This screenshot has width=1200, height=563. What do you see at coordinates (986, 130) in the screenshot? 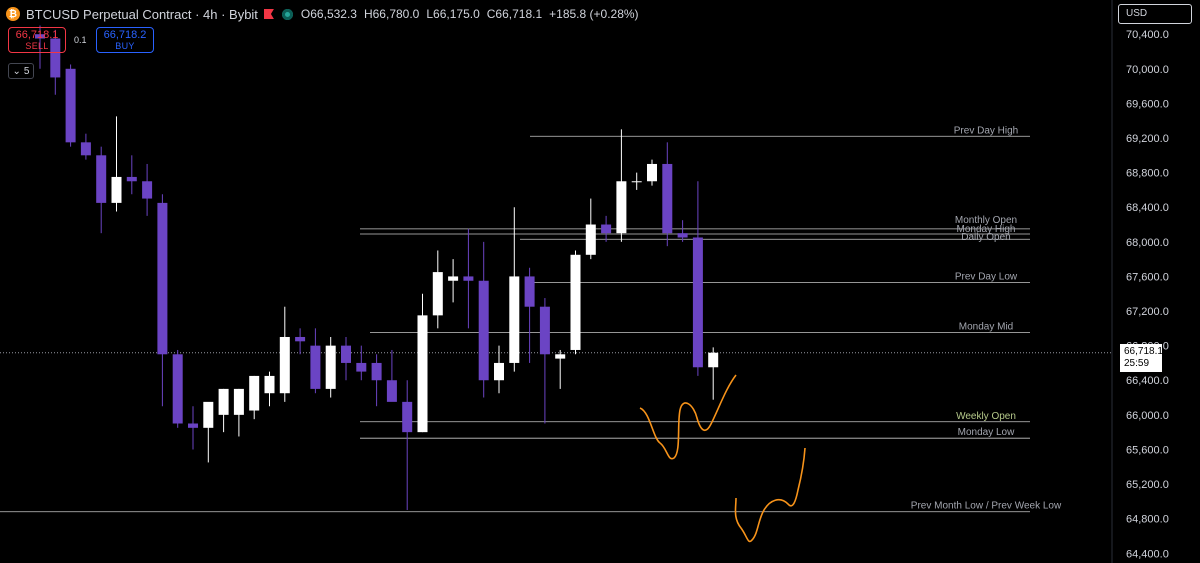
I see `level-label: Prev Day High` at bounding box center [986, 130].